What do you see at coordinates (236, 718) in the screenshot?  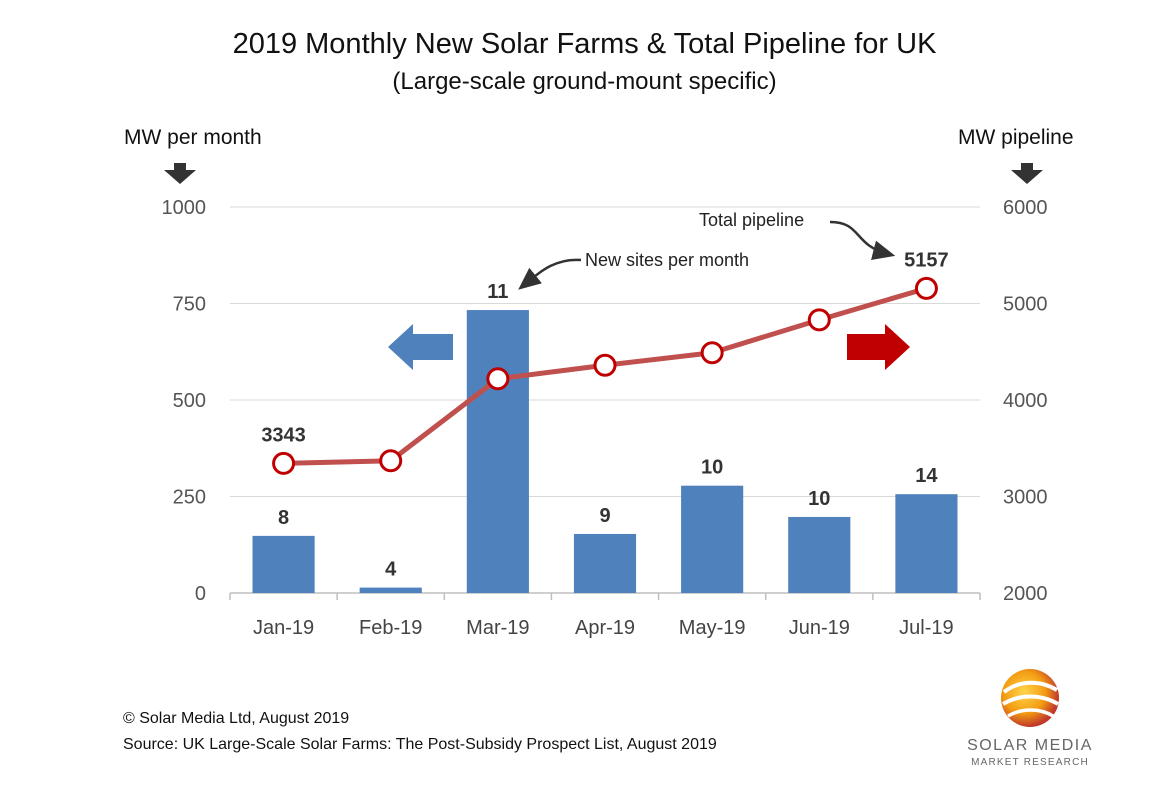 I see `copyright-note: © Solar Media Ltd, August 2019` at bounding box center [236, 718].